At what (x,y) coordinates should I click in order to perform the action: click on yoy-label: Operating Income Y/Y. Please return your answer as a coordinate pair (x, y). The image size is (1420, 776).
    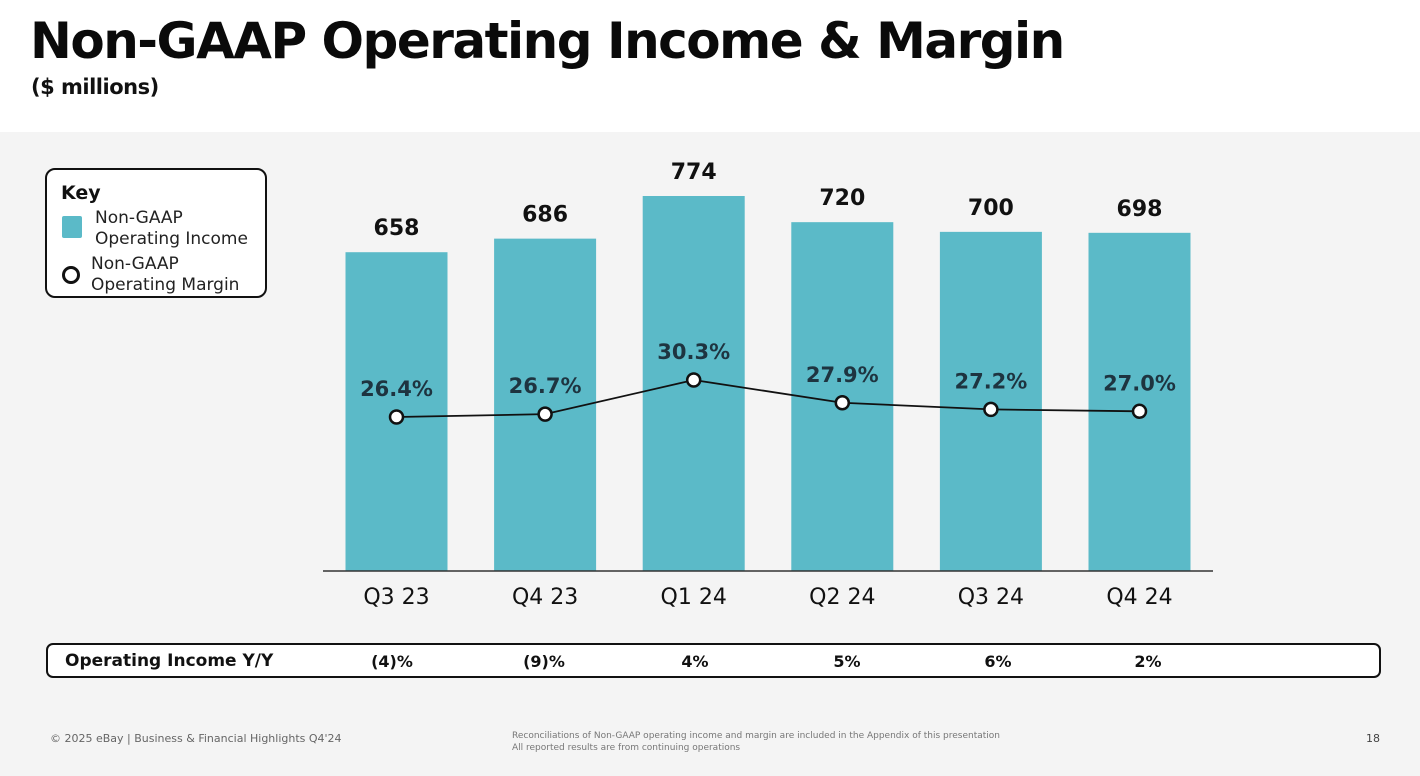
    Looking at the image, I should click on (169, 661).